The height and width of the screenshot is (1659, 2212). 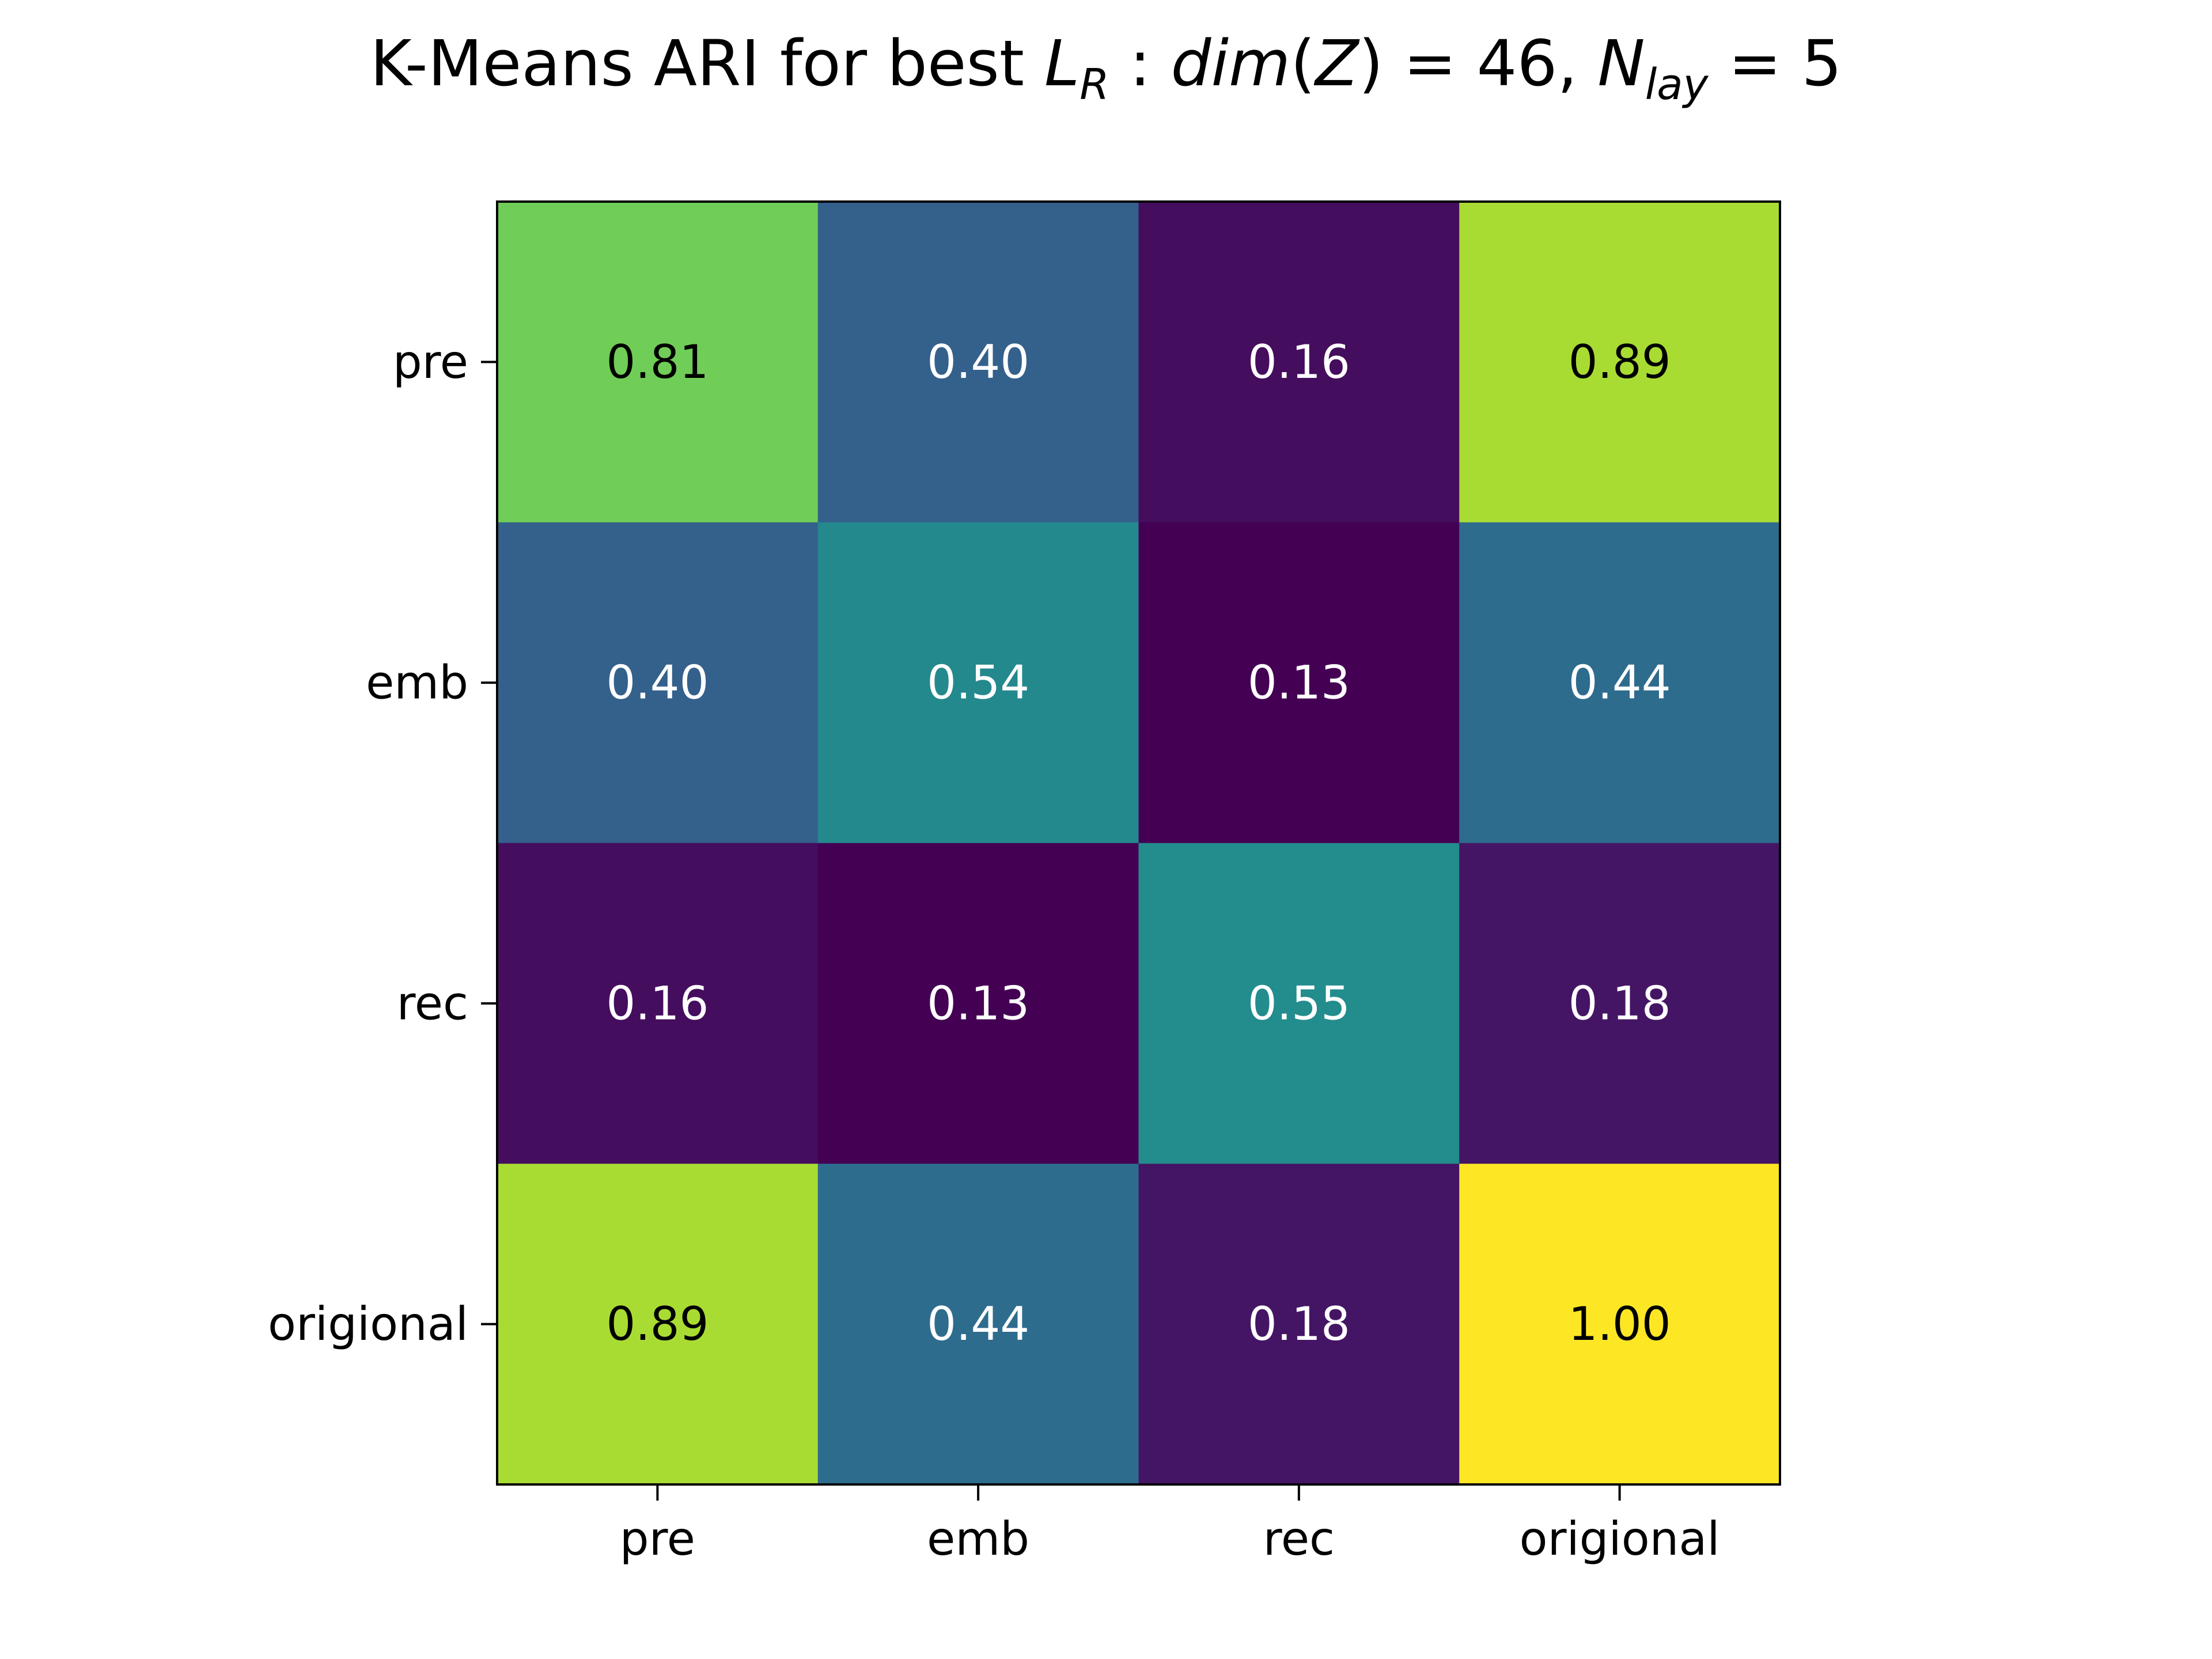 What do you see at coordinates (1299, 1539) in the screenshot?
I see `x-tick-label: rec` at bounding box center [1299, 1539].